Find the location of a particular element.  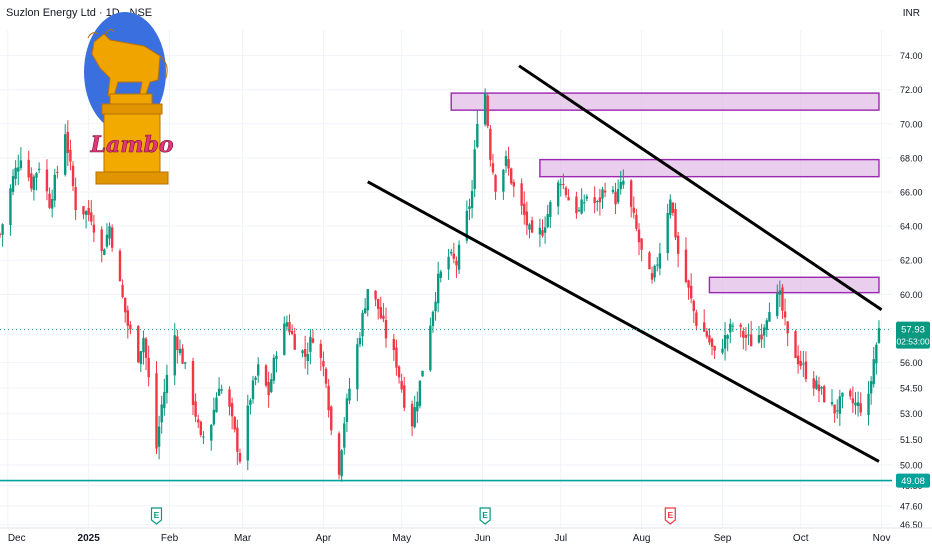

support-tag-value: 49.08 is located at coordinates (913, 481).